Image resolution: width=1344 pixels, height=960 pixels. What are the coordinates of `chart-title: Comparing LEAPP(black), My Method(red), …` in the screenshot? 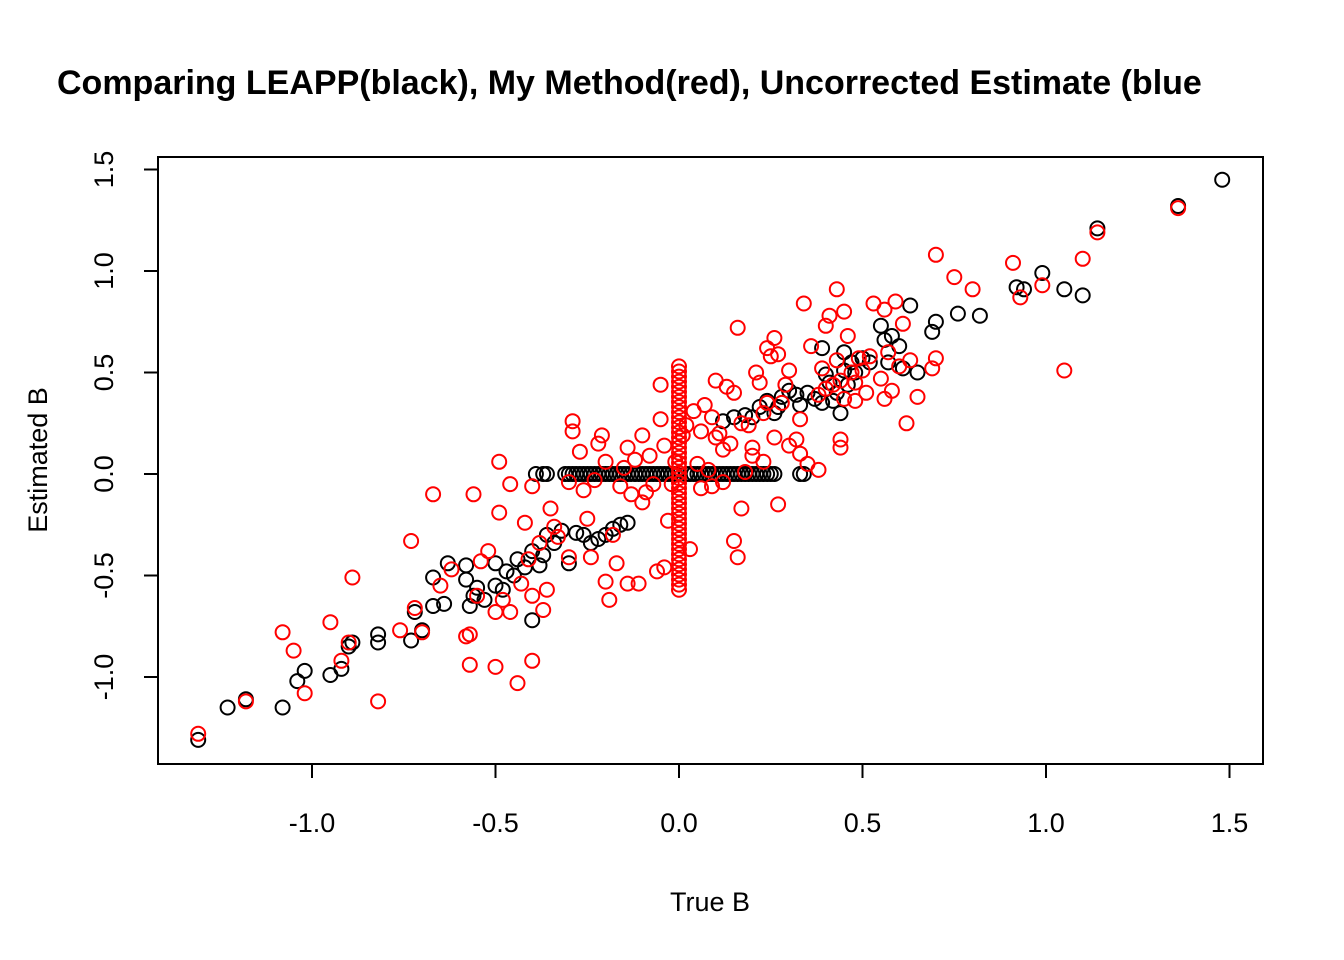 It's located at (629, 83).